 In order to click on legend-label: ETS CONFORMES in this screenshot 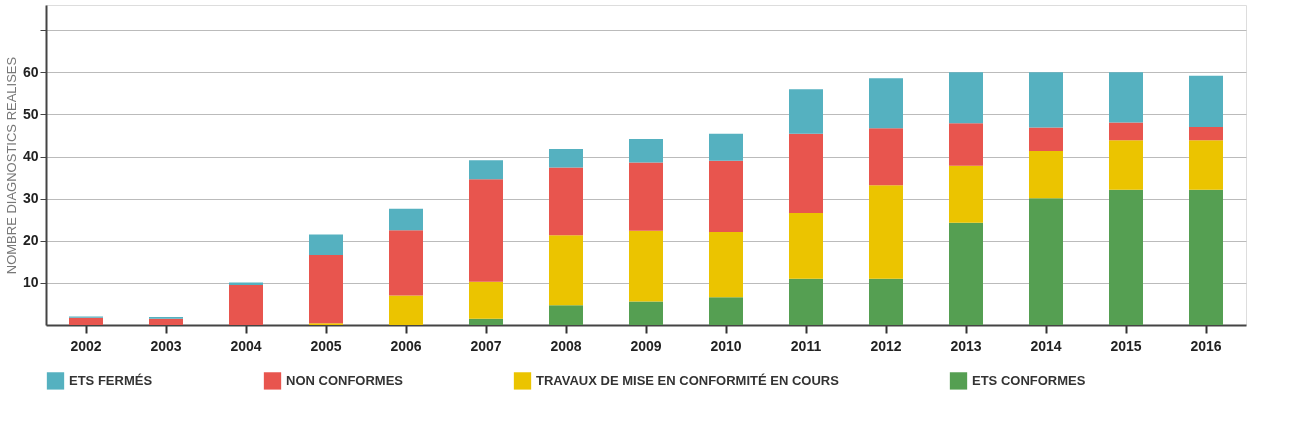, I will do `click(1029, 380)`.